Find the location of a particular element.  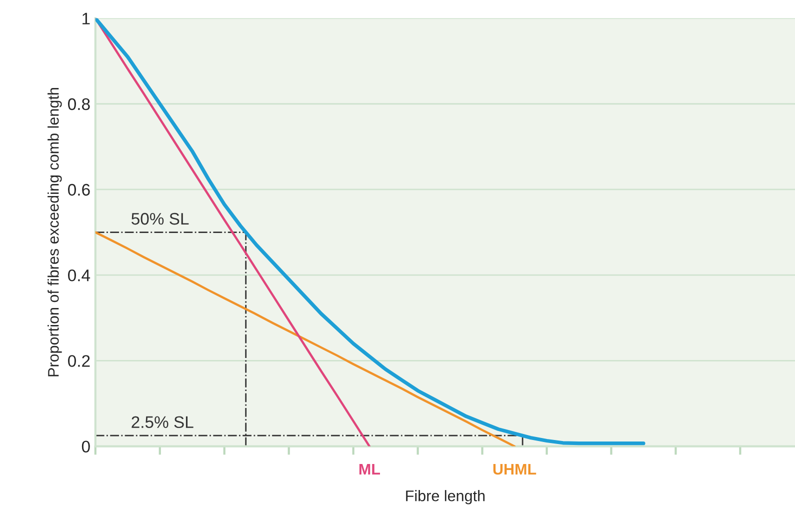

series-label: UHML is located at coordinates (514, 469).